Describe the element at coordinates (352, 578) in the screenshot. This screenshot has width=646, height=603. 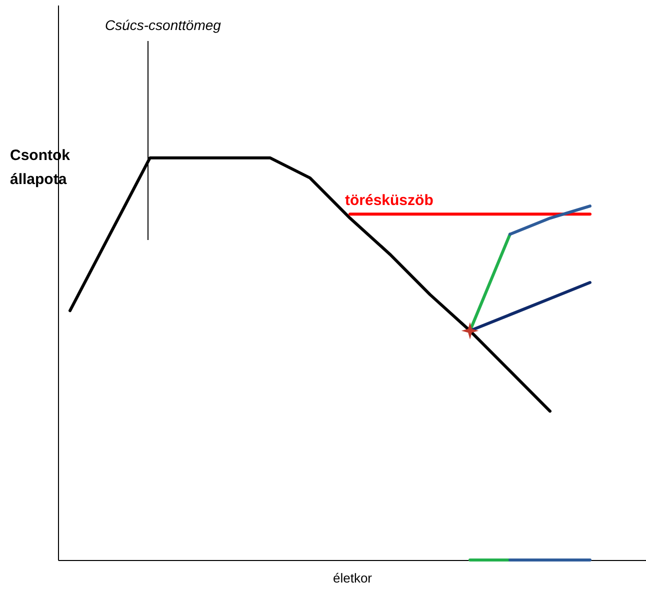
I see `x-axis-title: életkor` at that location.